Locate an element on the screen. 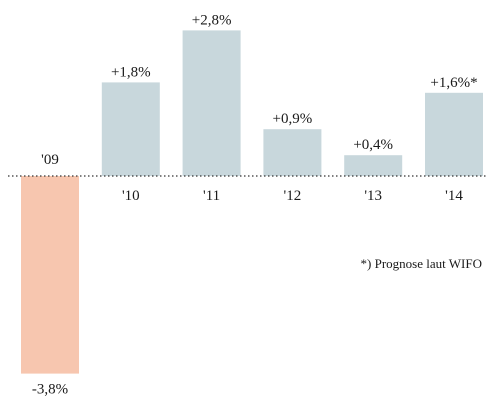 The width and height of the screenshot is (492, 396). value-label-4: +0,4% is located at coordinates (373, 145).